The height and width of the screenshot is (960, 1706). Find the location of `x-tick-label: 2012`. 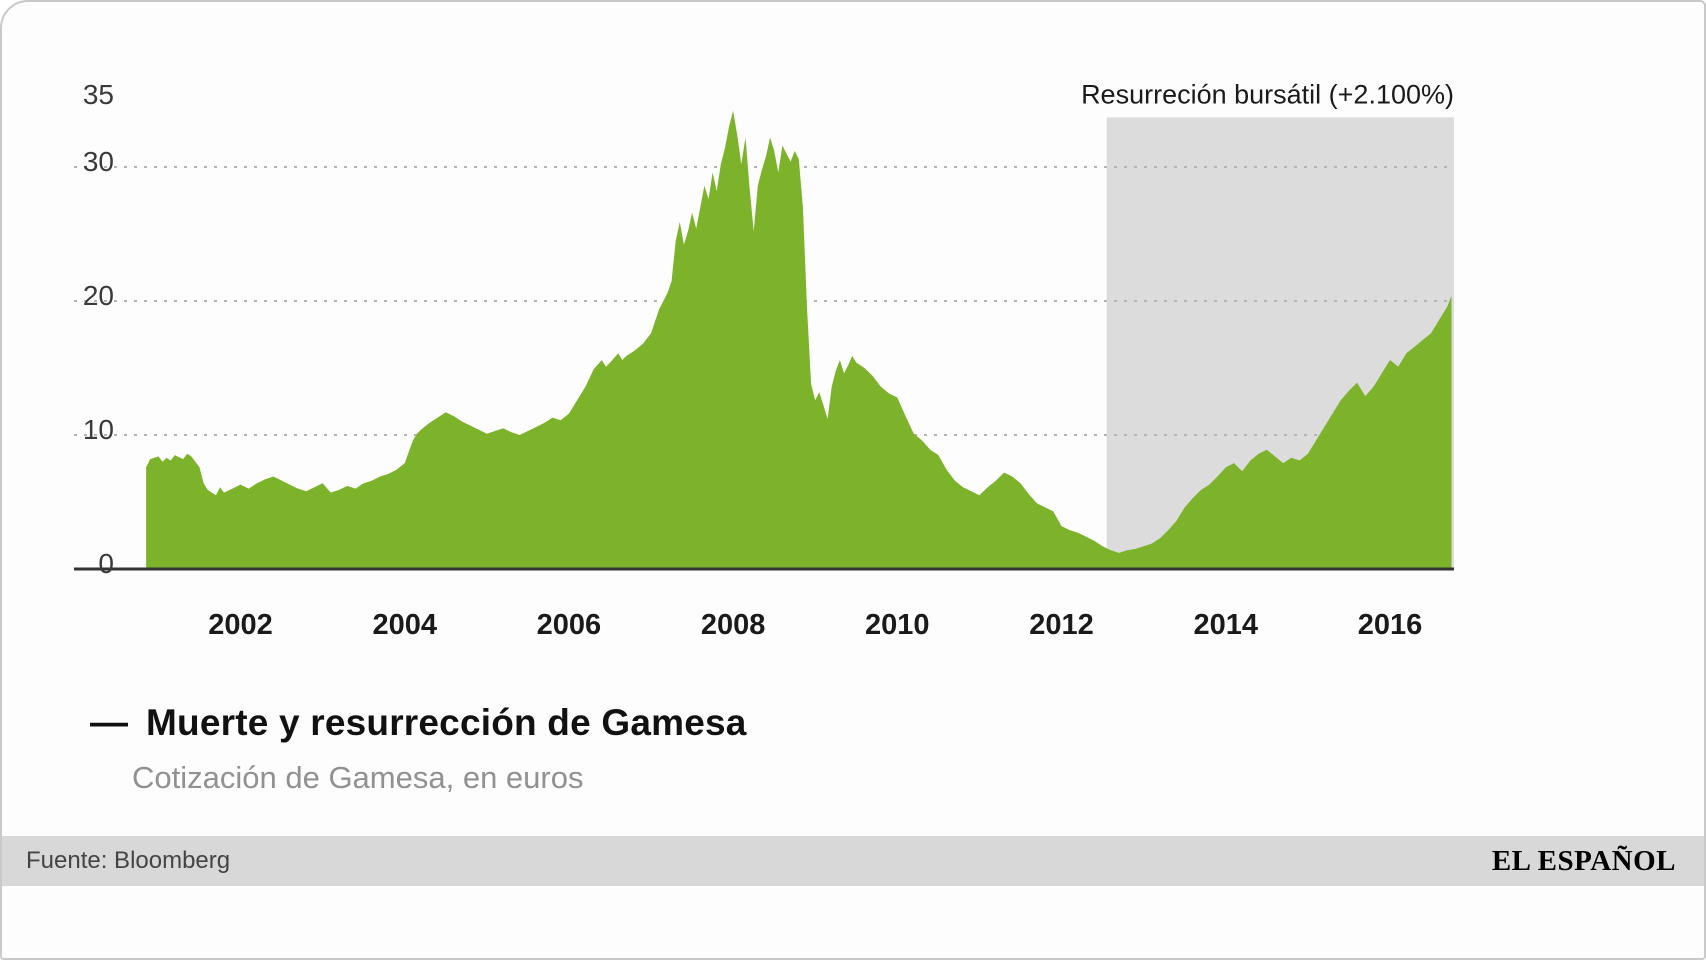

x-tick-label: 2012 is located at coordinates (1061, 625).